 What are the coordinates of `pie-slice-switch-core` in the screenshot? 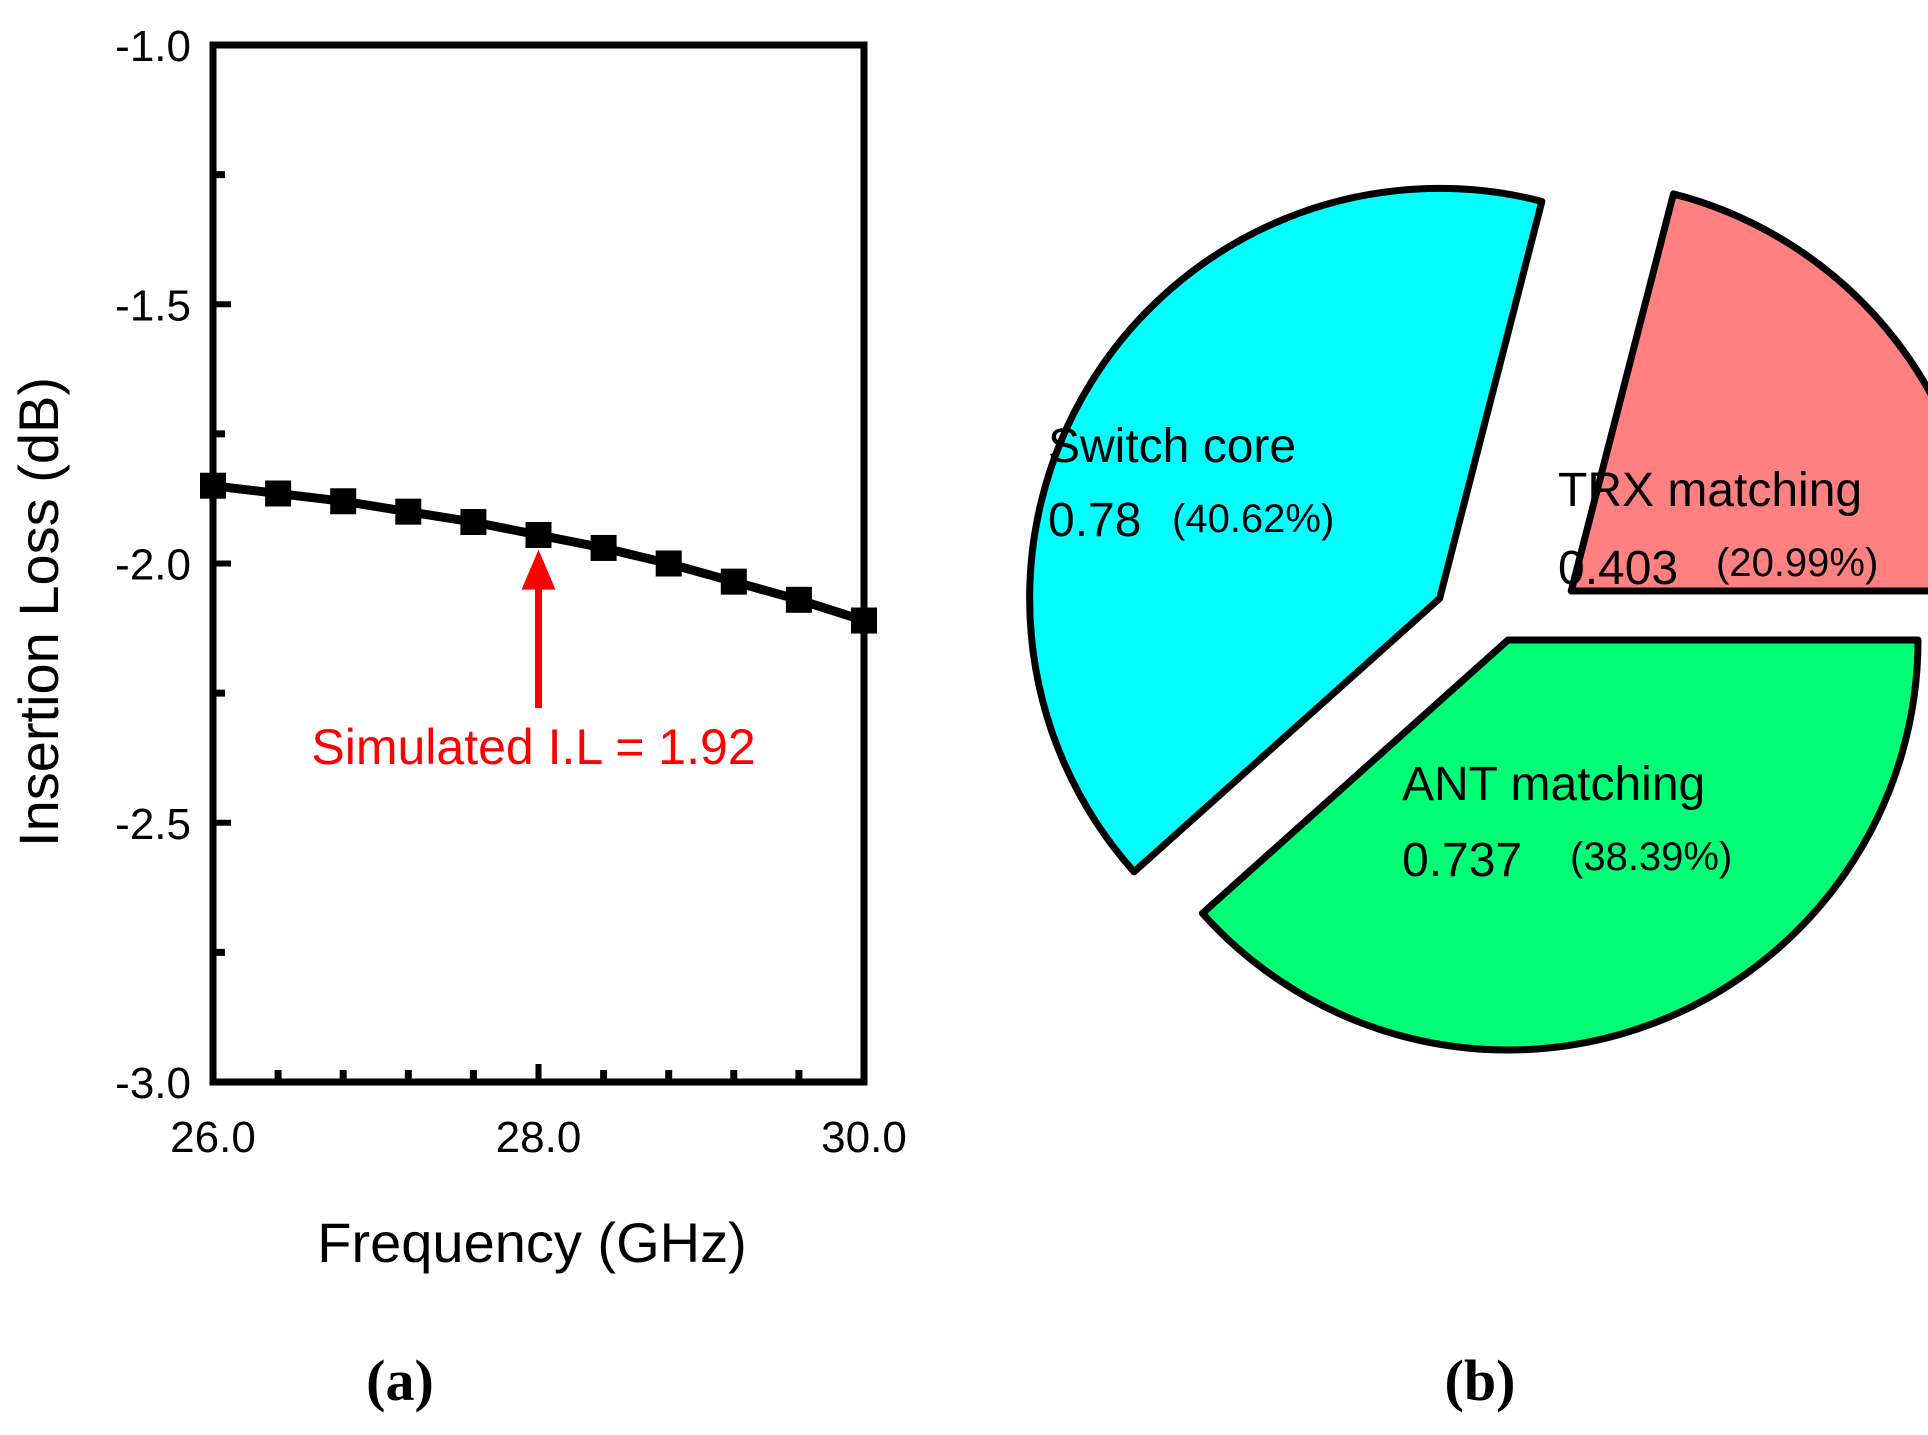 It's located at (1286, 530).